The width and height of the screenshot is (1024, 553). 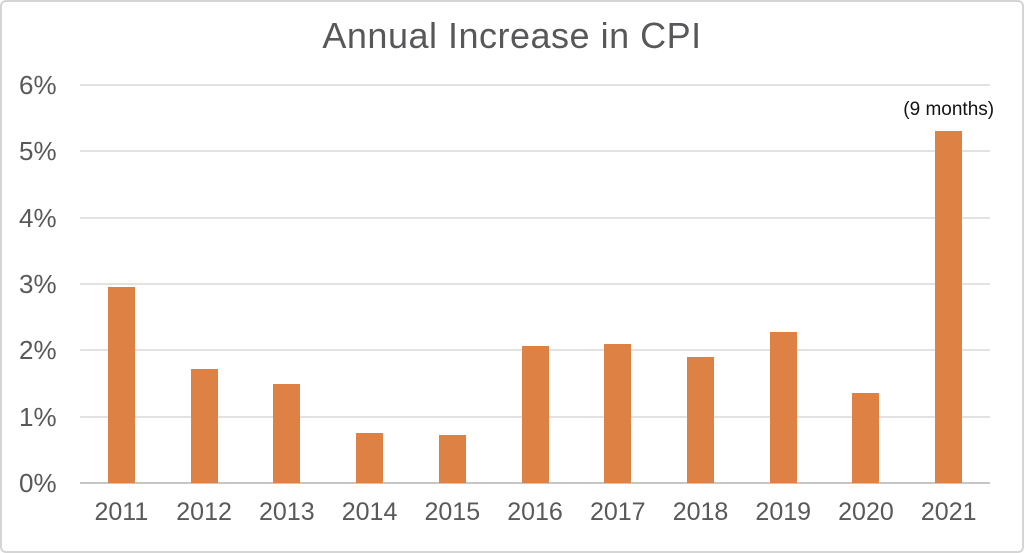 What do you see at coordinates (700, 512) in the screenshot?
I see `x-tick-label-2018: 2018` at bounding box center [700, 512].